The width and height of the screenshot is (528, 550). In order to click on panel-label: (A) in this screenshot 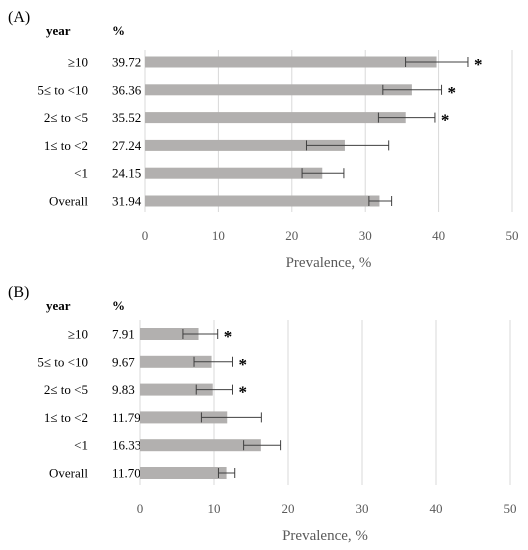, I will do `click(19, 17)`.